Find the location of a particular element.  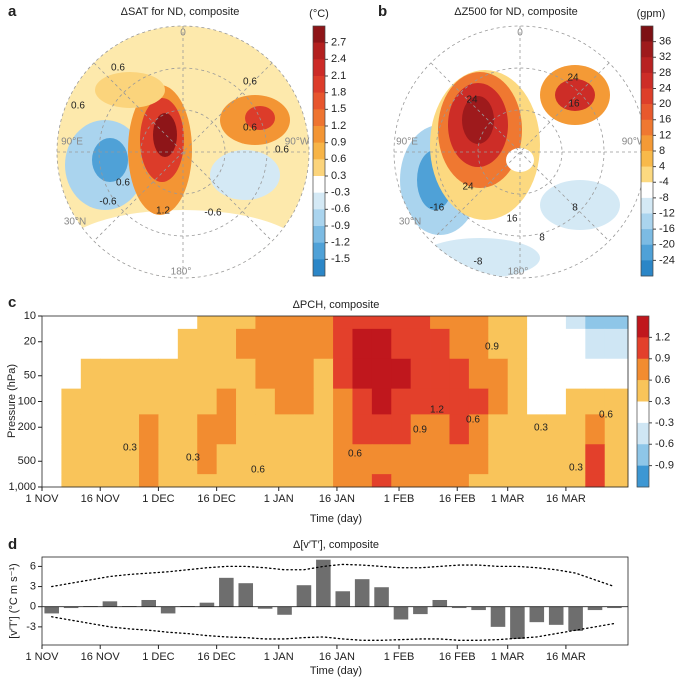

geo-label: 30°N is located at coordinates (75, 222).